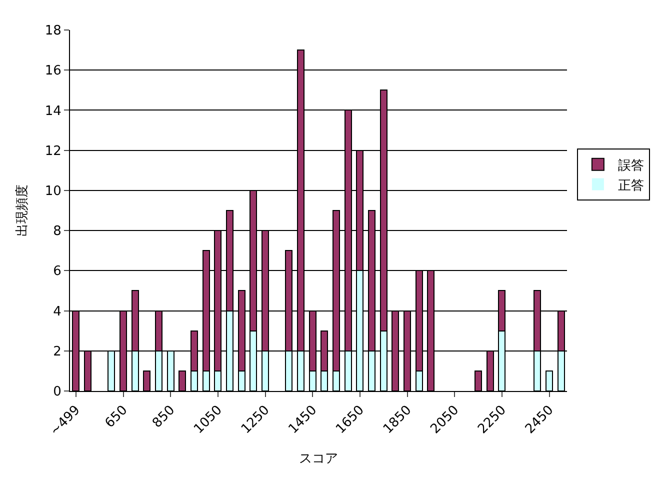  Describe the element at coordinates (164, 417) in the screenshot. I see `x-tick-label: 850` at that location.